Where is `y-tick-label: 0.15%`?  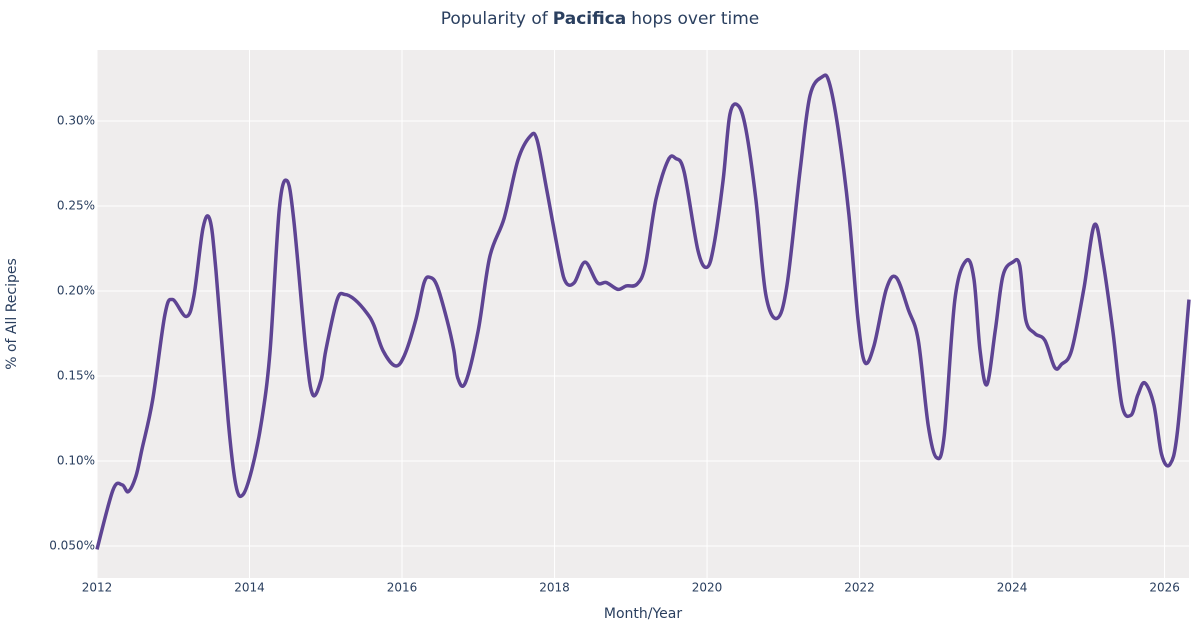
y-tick-label: 0.15% is located at coordinates (76, 376).